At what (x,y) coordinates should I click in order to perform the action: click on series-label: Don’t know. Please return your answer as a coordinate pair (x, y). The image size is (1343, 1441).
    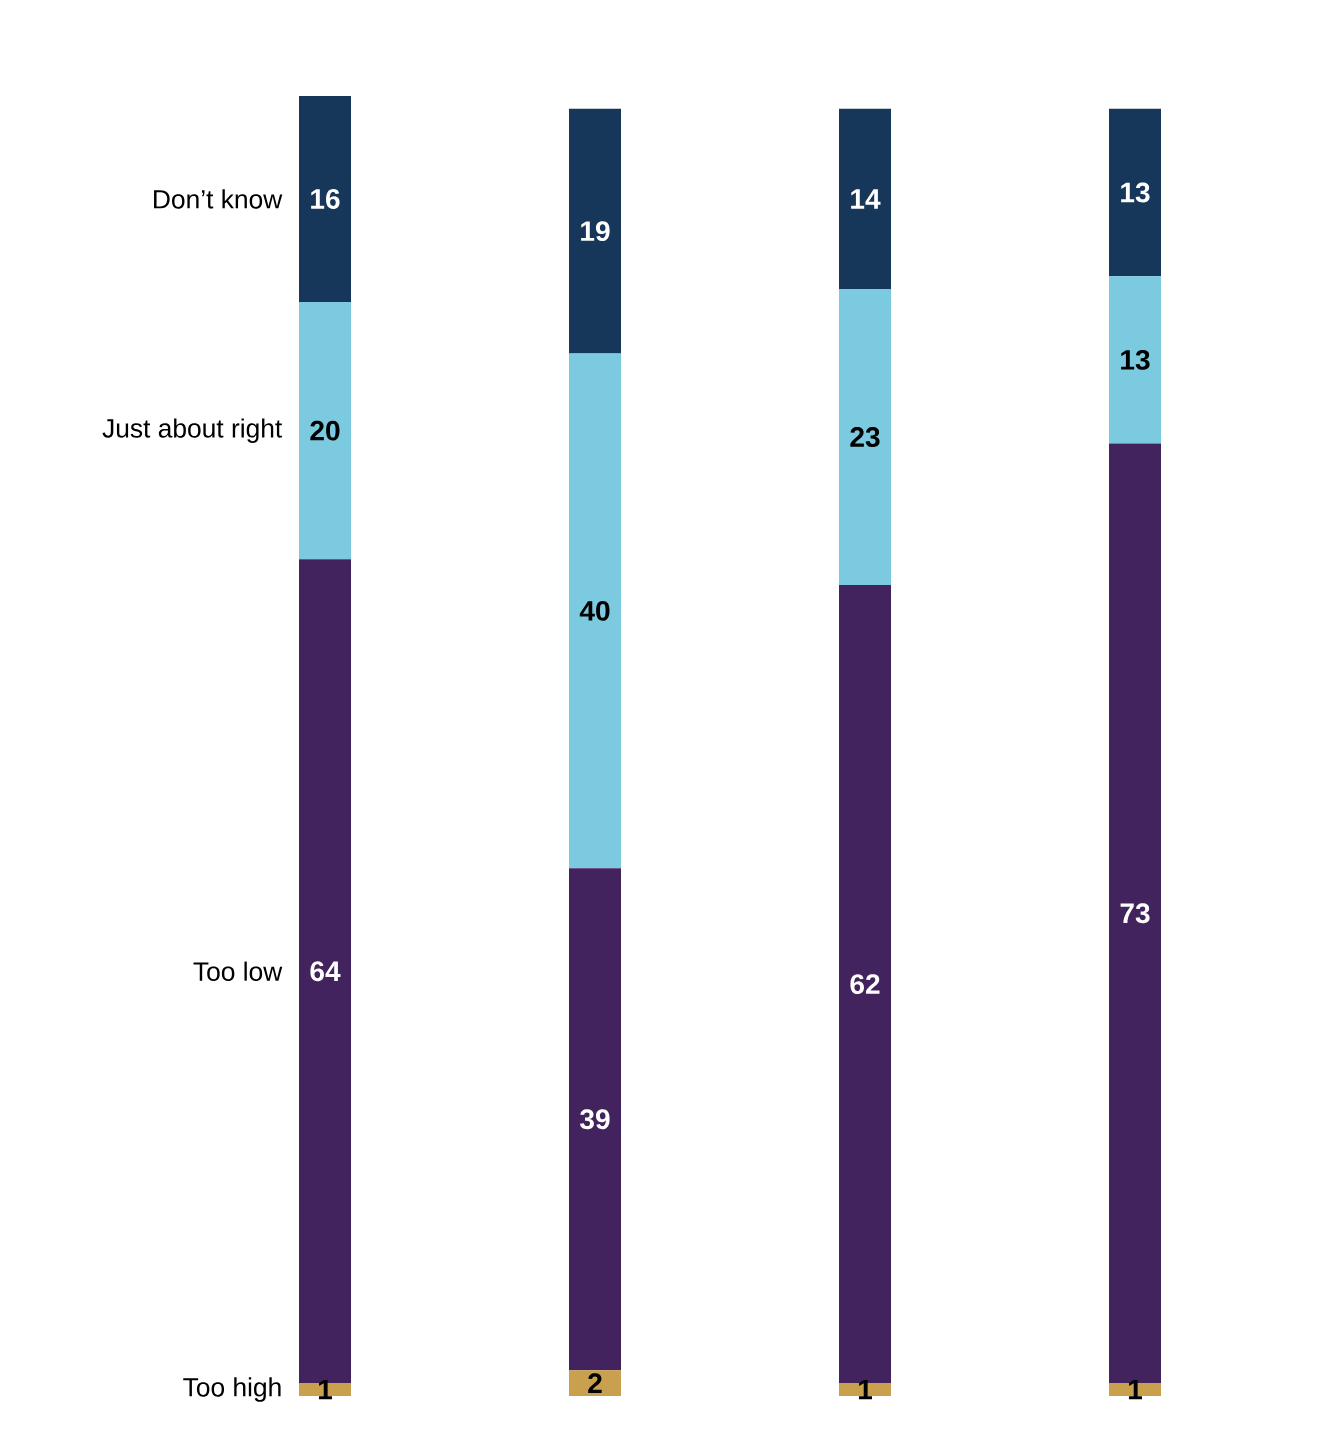
    Looking at the image, I should click on (218, 199).